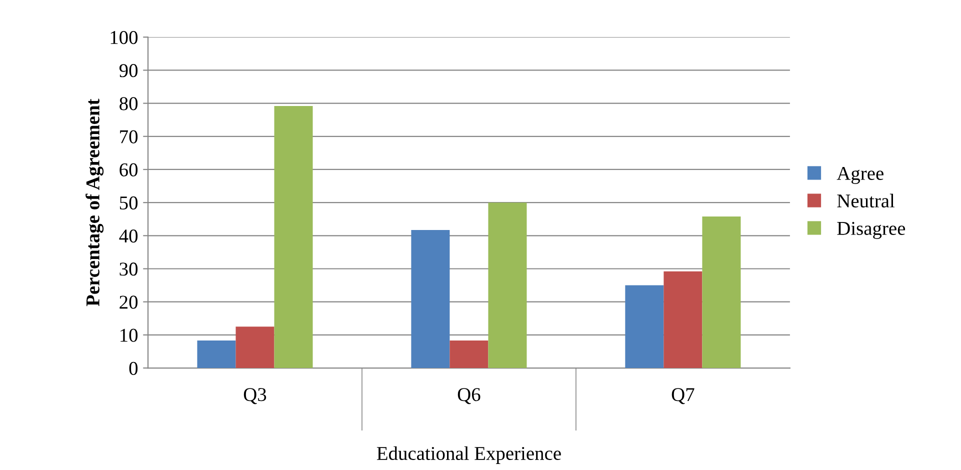 This screenshot has width=961, height=470. What do you see at coordinates (129, 335) in the screenshot?
I see `y-tick-label: 10` at bounding box center [129, 335].